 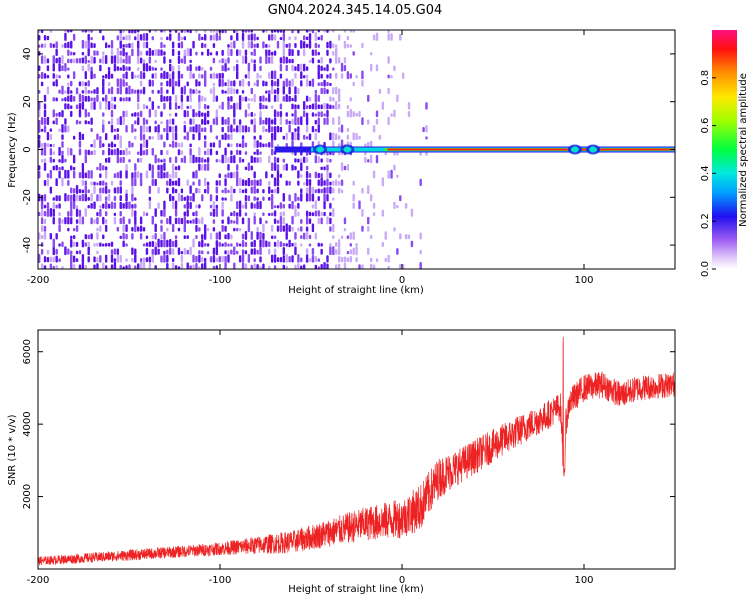 What do you see at coordinates (27, 54) in the screenshot?
I see `spectrogram-y-tick-label: 40` at bounding box center [27, 54].